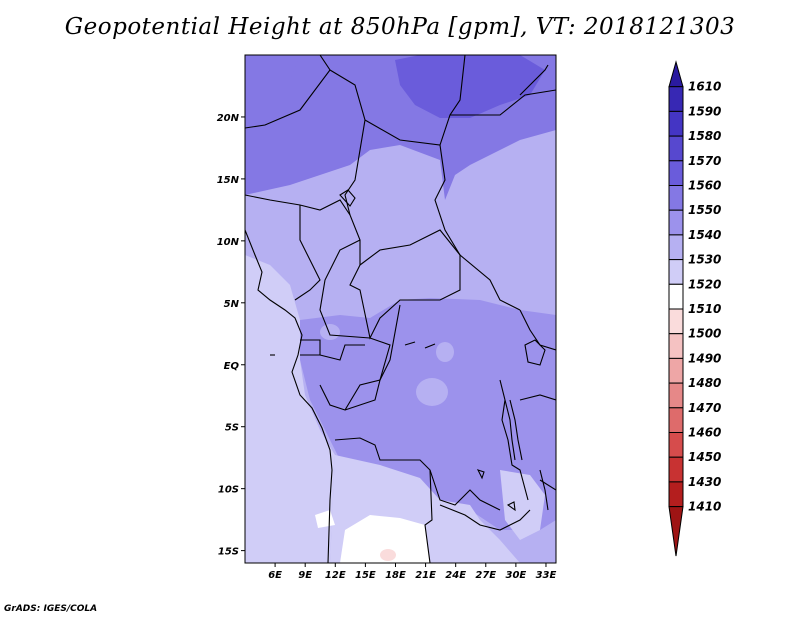 The height and width of the screenshot is (618, 800). Describe the element at coordinates (704, 457) in the screenshot. I see `colorbar-label: 1450` at that location.